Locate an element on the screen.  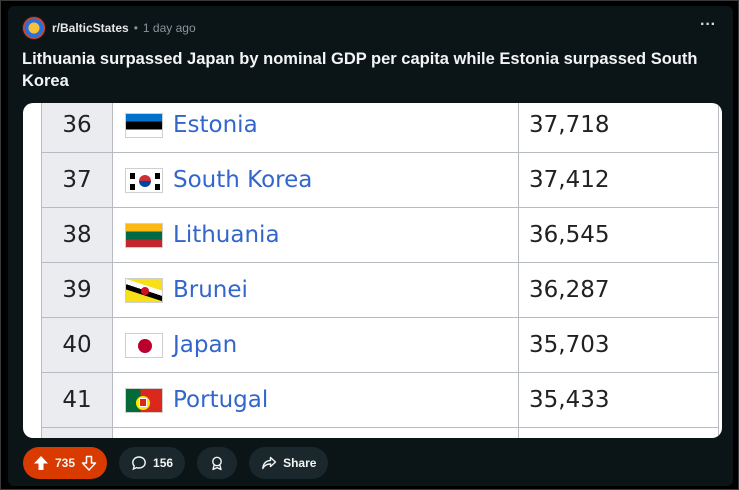
rank-cell: 36 is located at coordinates (77, 128).